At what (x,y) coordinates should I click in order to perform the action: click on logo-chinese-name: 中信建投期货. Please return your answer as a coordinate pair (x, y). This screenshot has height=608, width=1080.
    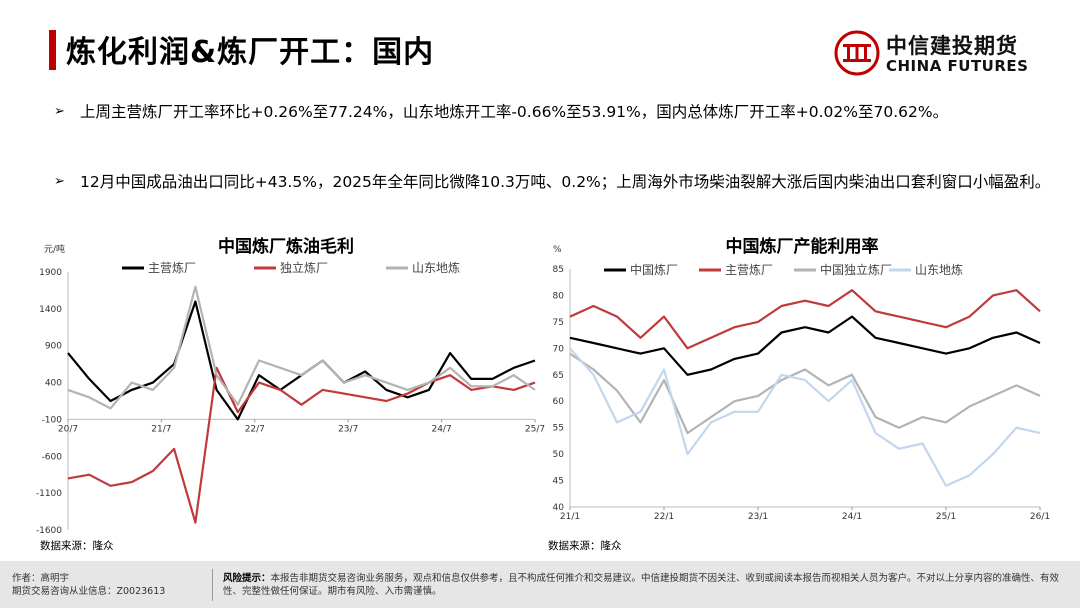
    Looking at the image, I should click on (952, 46).